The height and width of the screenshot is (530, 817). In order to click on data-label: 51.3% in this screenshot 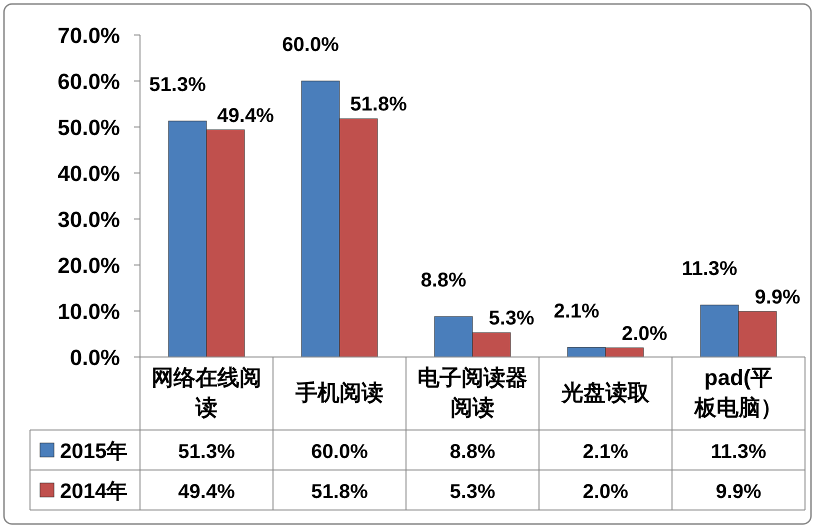, I will do `click(207, 452)`.